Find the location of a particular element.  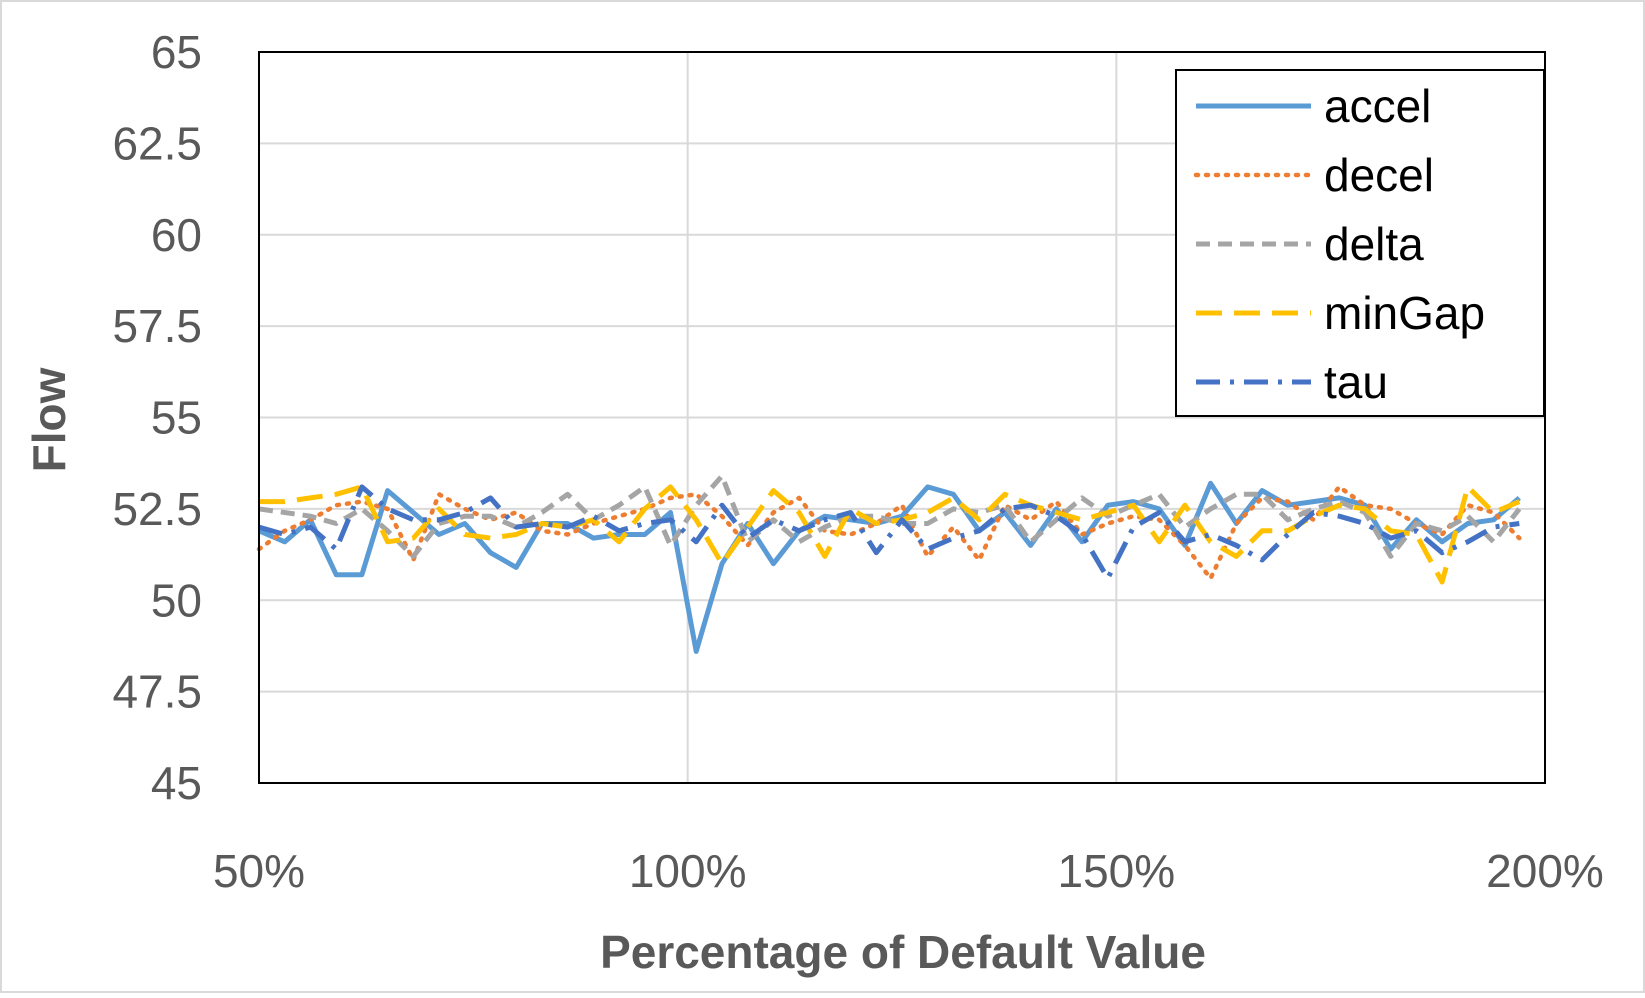

legend-label-accel: accel is located at coordinates (1377, 106).